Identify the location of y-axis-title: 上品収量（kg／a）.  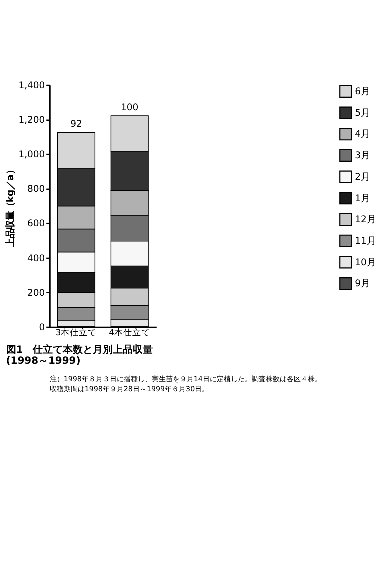
(11, 207).